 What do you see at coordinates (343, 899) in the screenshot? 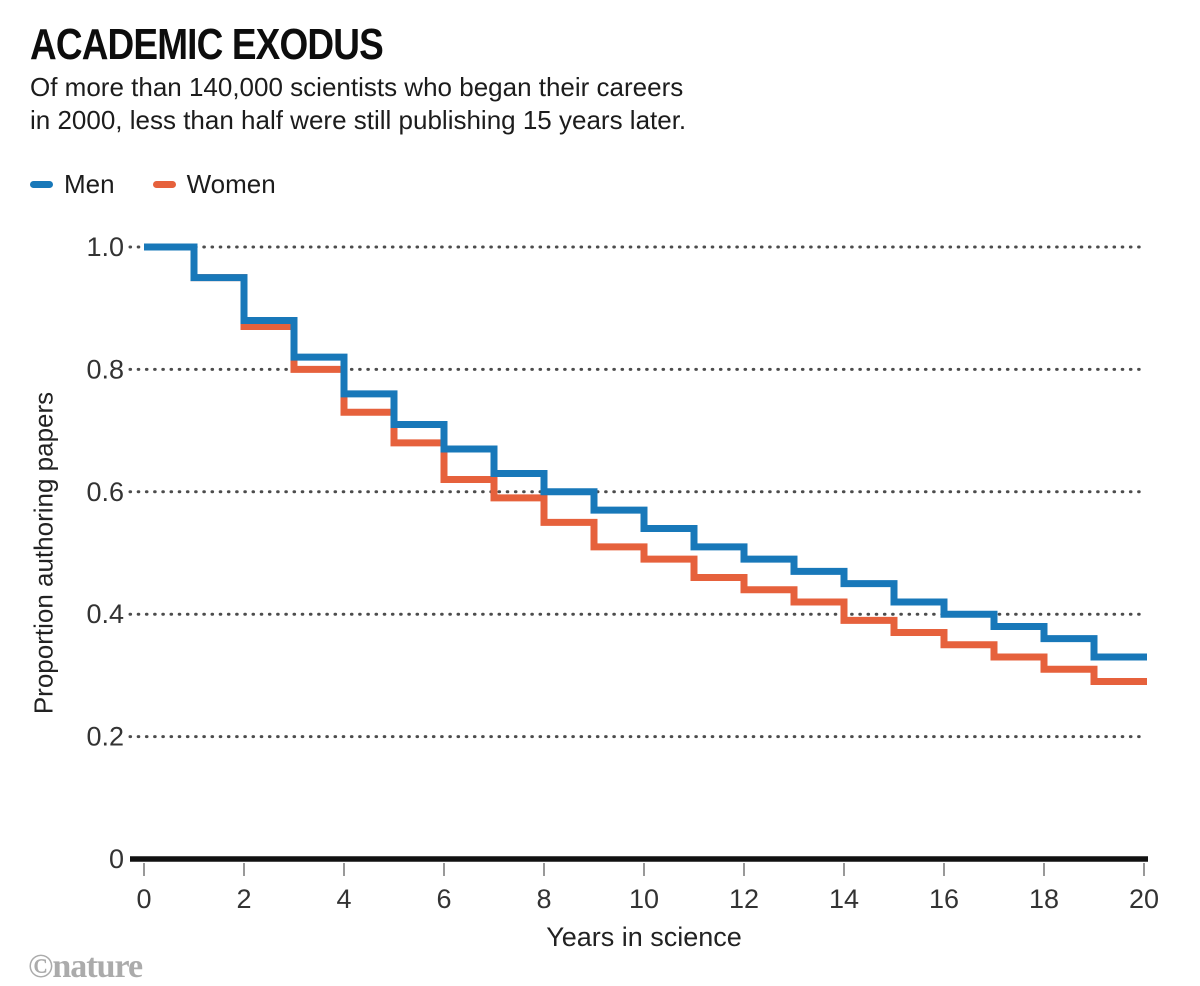
I see `x-tick-label: 4` at bounding box center [343, 899].